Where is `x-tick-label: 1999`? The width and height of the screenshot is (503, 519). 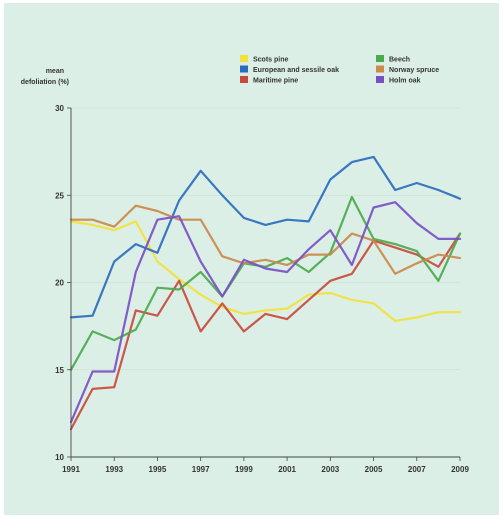
x-tick-label: 1999 is located at coordinates (244, 469).